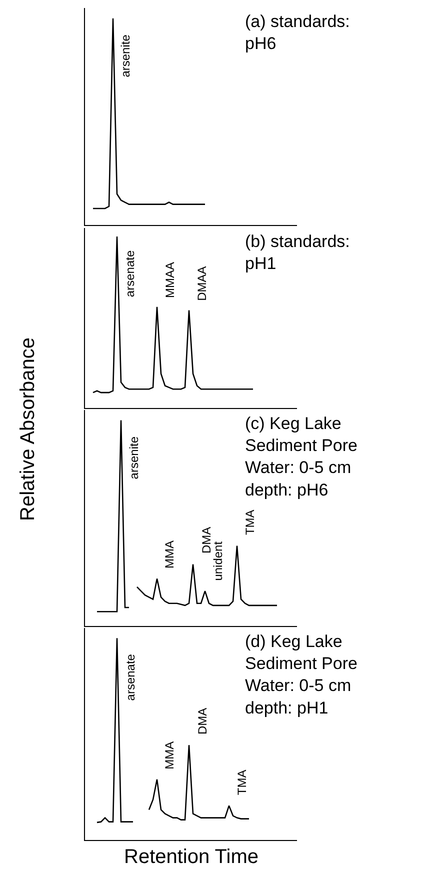 The image size is (435, 872). What do you see at coordinates (191, 857) in the screenshot?
I see `x-axis-title: Retention Time` at bounding box center [191, 857].